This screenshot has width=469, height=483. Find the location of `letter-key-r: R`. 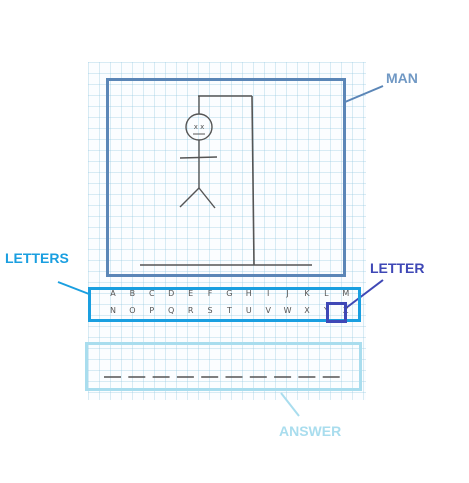

letter-key-r: R is located at coordinates (190, 310).